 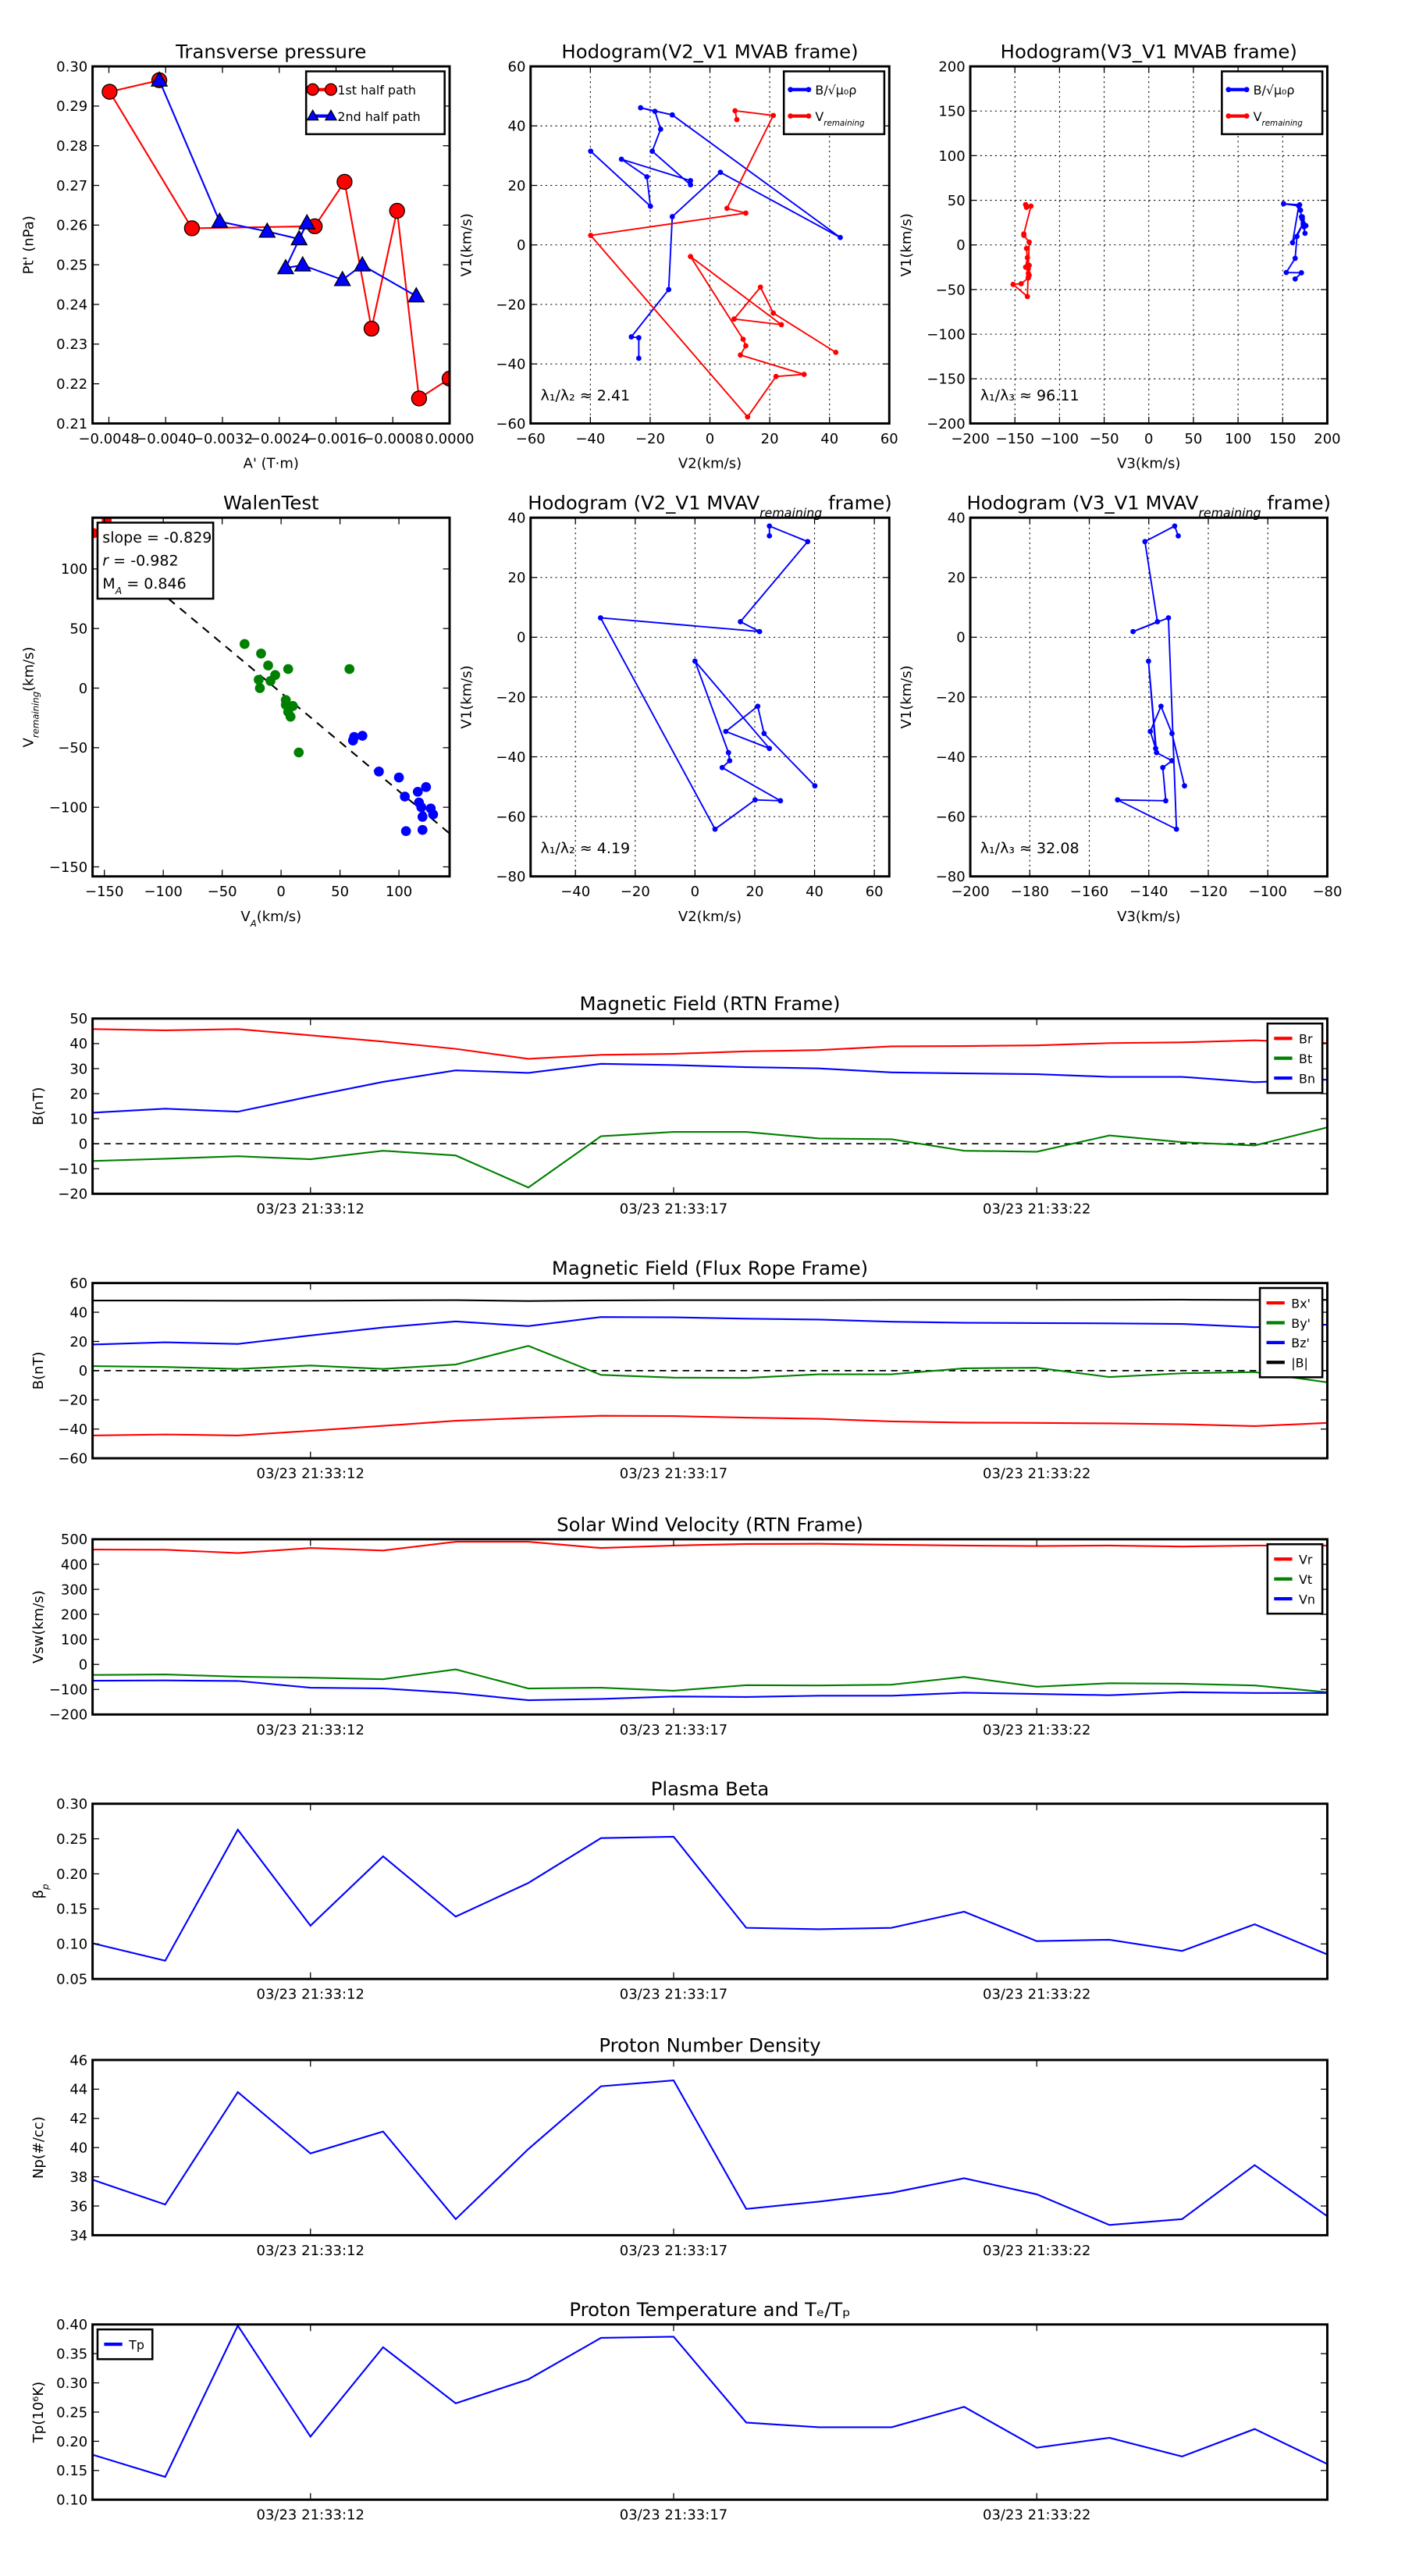 I want to click on series-line-tp, so click(x=710, y=2401).